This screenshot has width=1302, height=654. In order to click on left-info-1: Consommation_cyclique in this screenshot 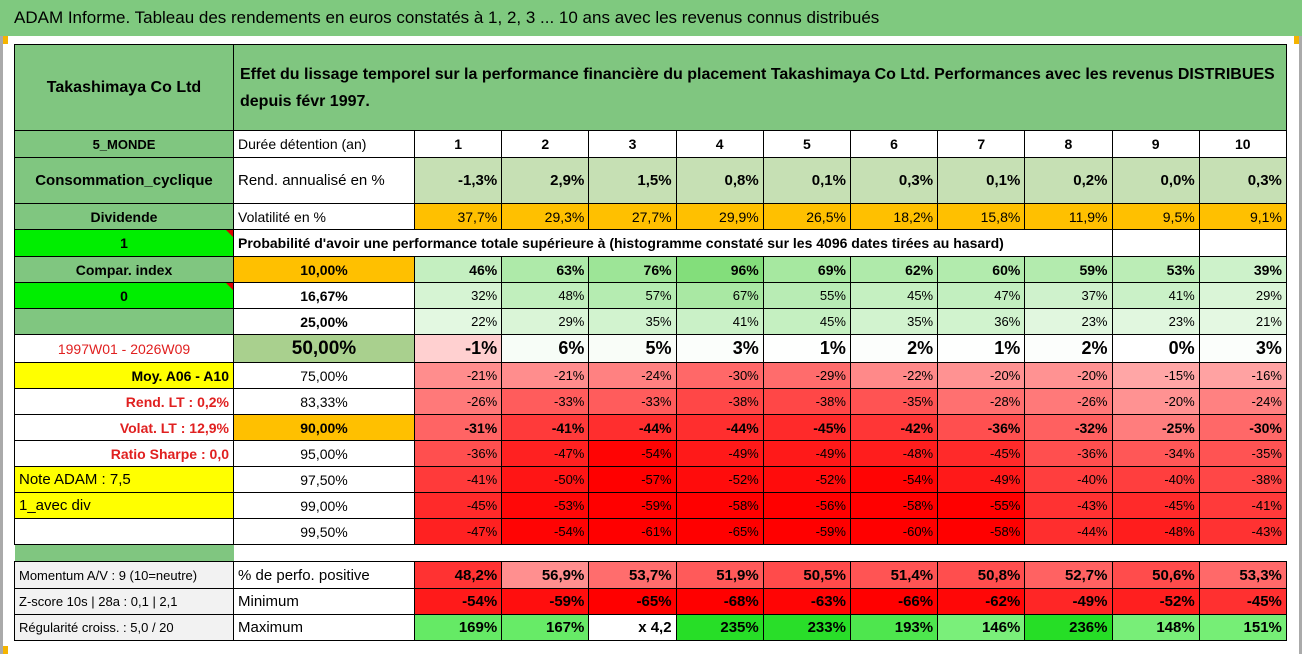, I will do `click(124, 180)`.